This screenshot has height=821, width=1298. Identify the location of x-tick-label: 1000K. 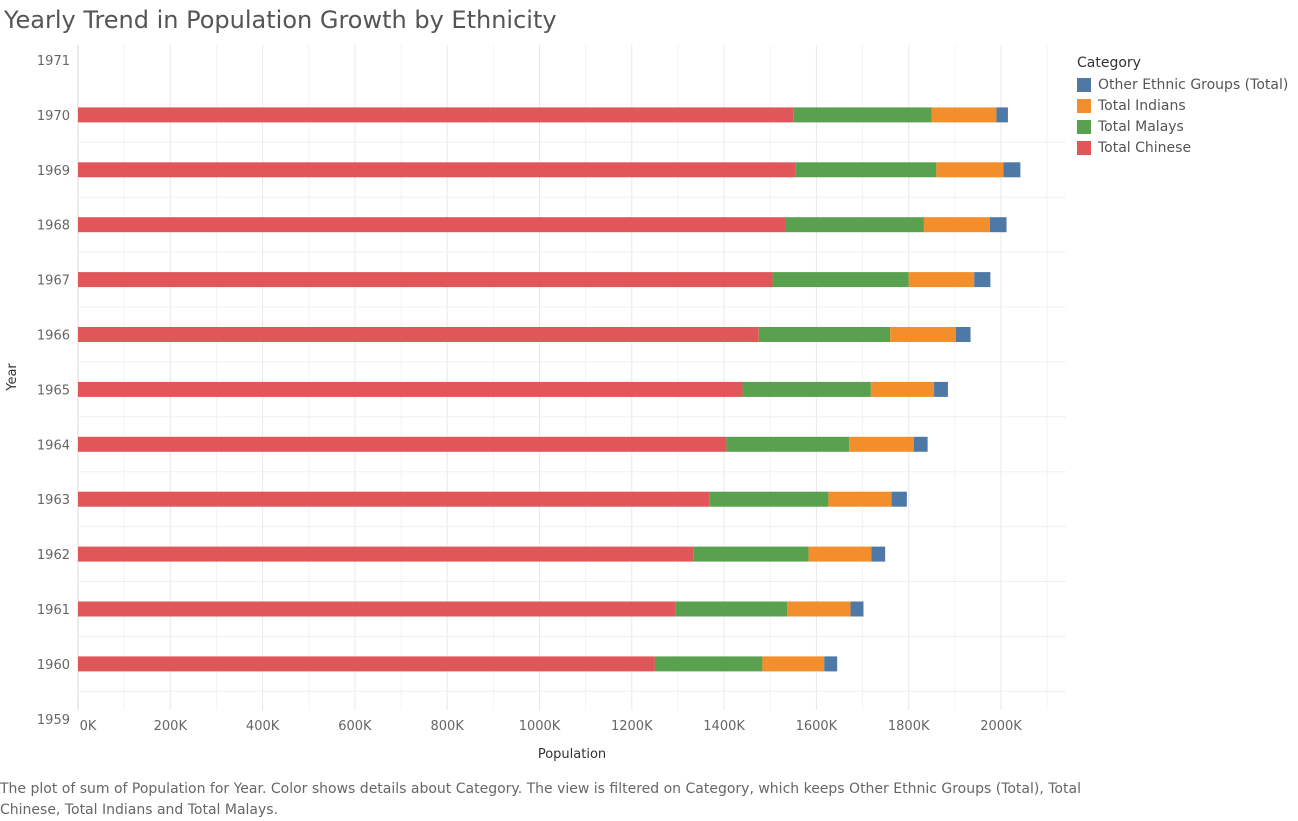
(540, 726).